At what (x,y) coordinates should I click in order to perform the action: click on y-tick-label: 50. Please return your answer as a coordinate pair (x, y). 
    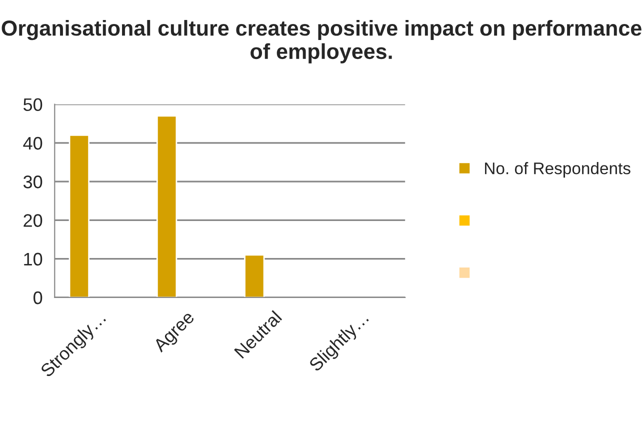
    Looking at the image, I should click on (32, 105).